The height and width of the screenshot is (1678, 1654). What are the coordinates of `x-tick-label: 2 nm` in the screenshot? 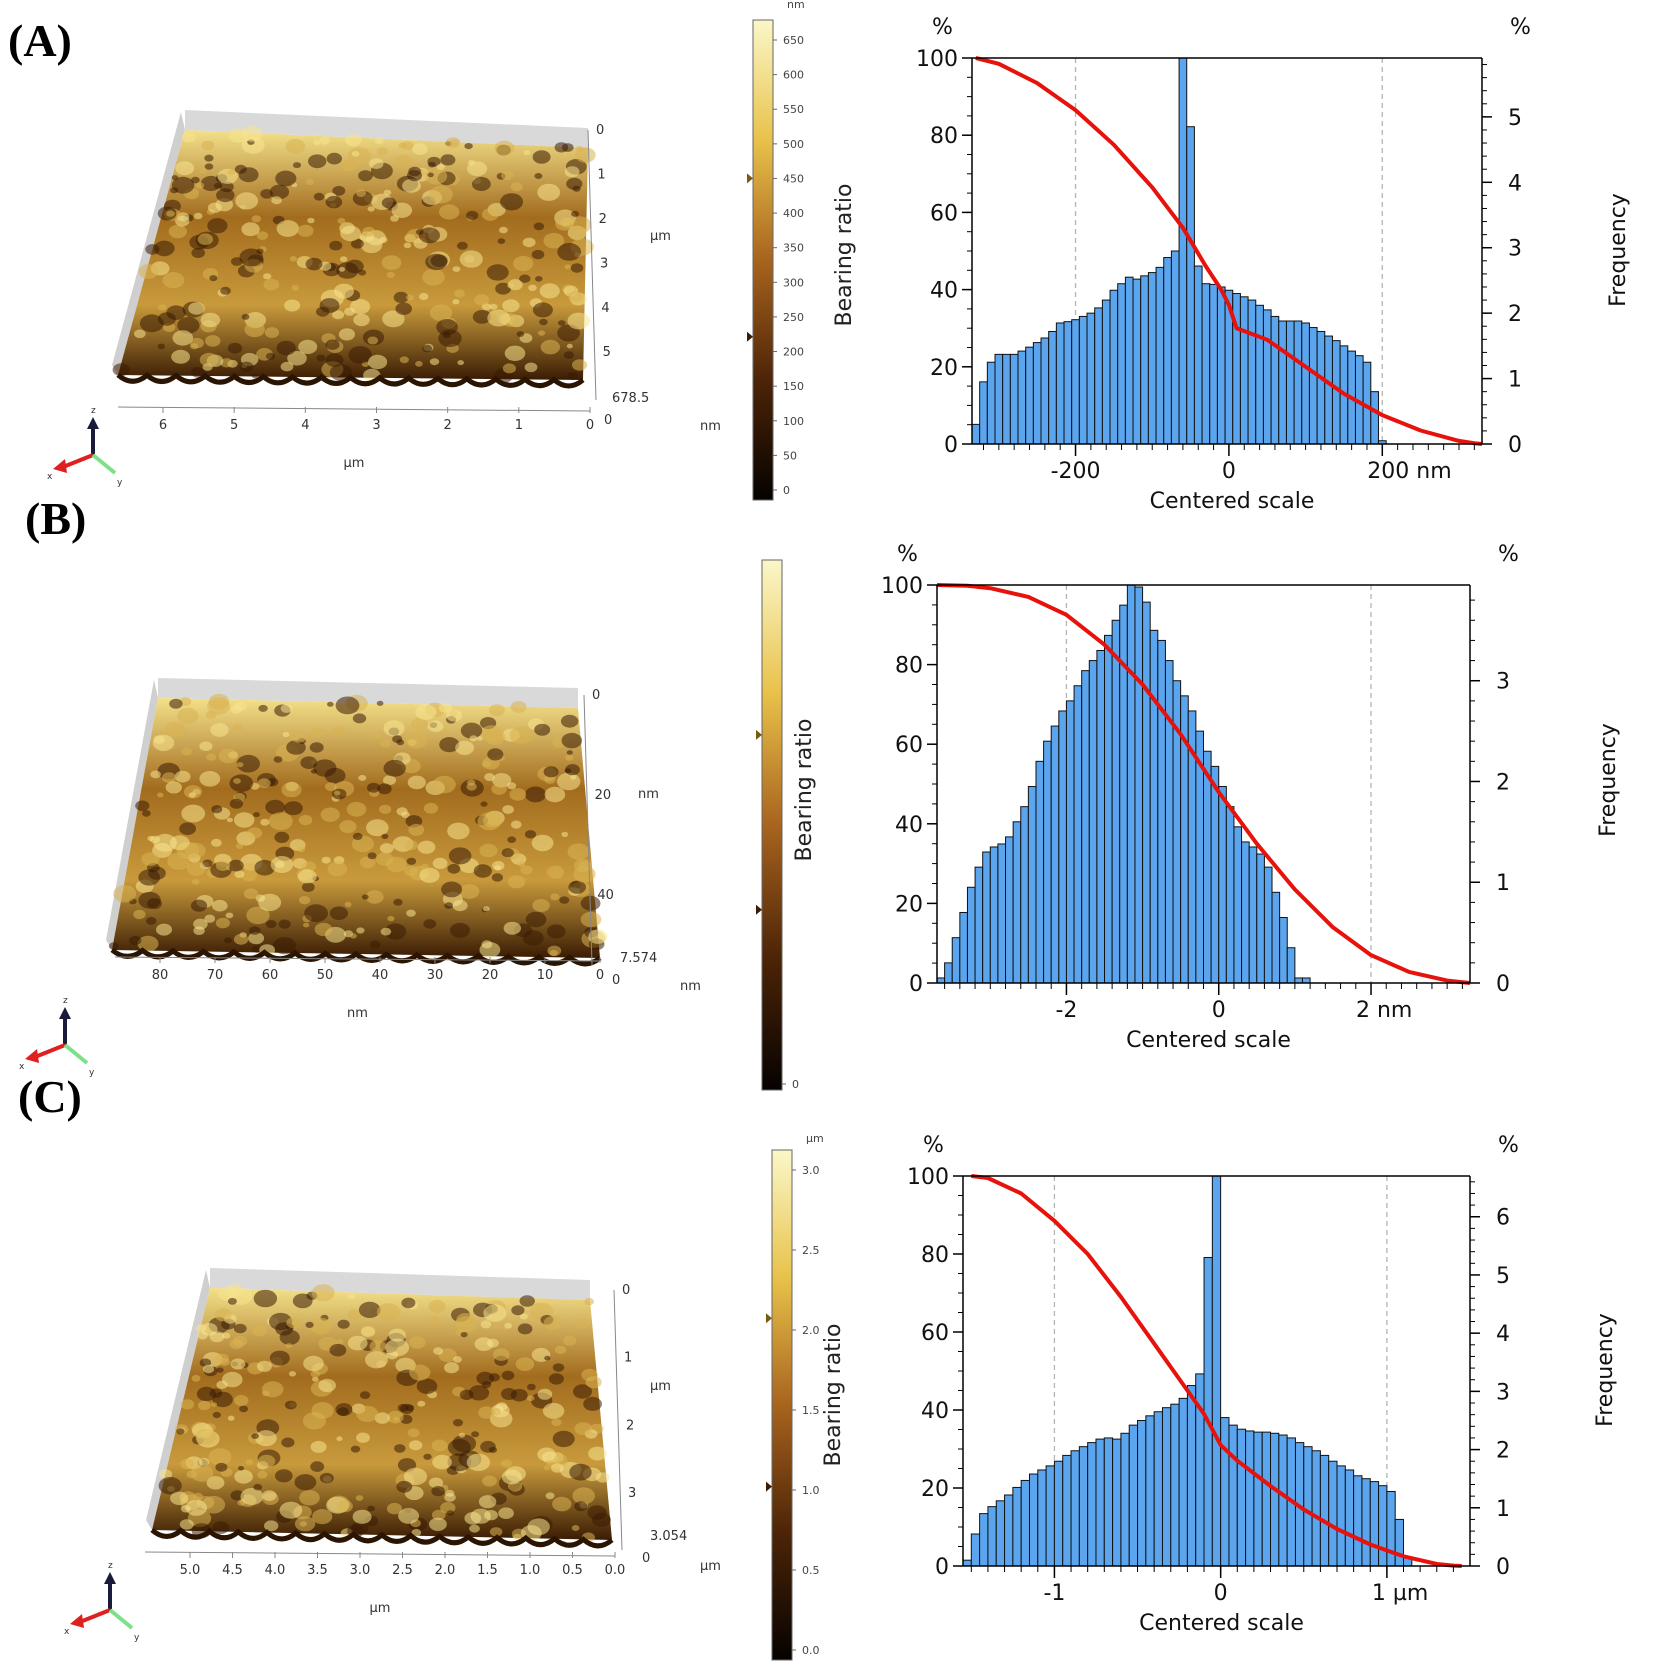 It's located at (1384, 1010).